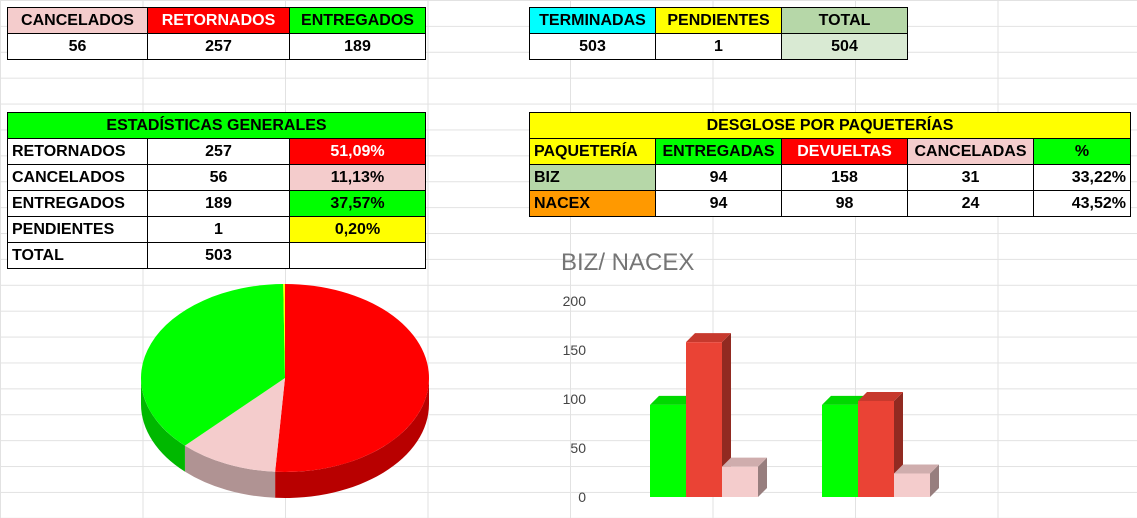 This screenshot has height=518, width=1137. I want to click on y-axis: 0 50 100 150 200, so click(575, 399).